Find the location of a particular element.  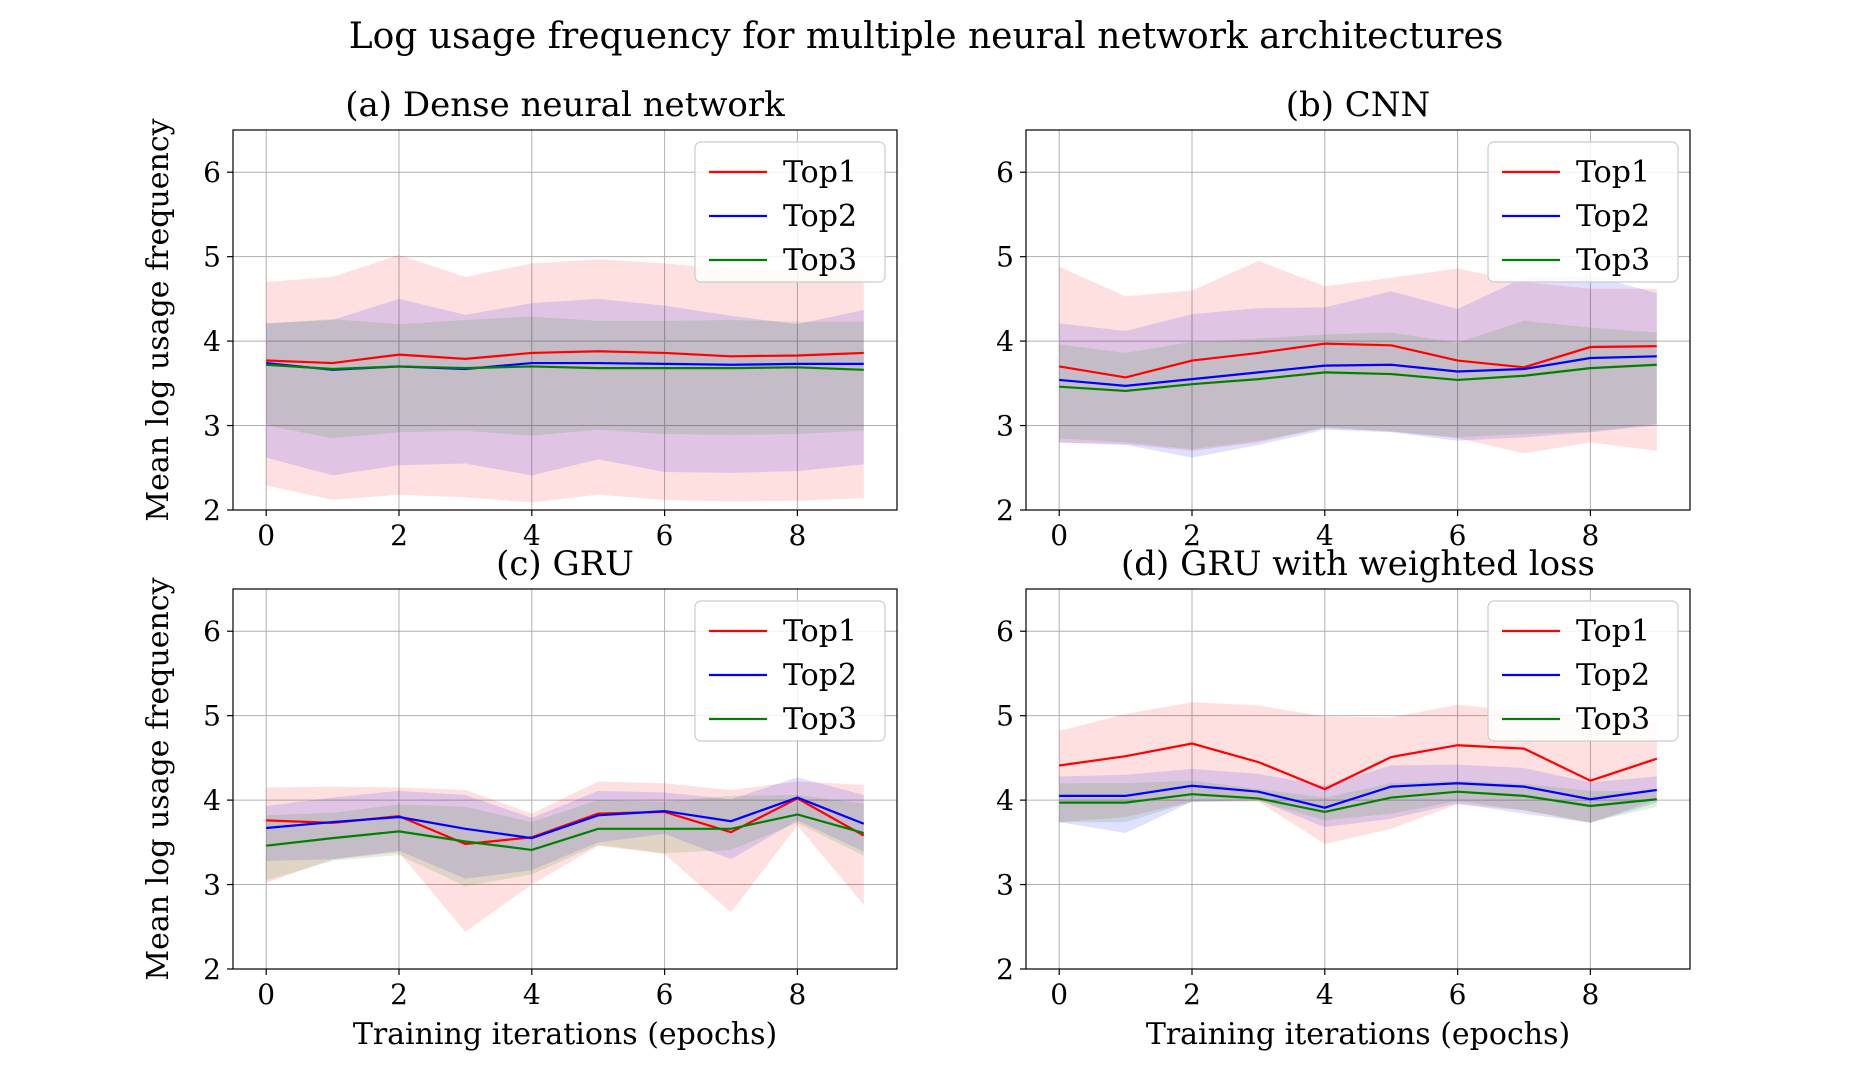

subplot-title: (d) GRU with weighted loss is located at coordinates (1358, 564).